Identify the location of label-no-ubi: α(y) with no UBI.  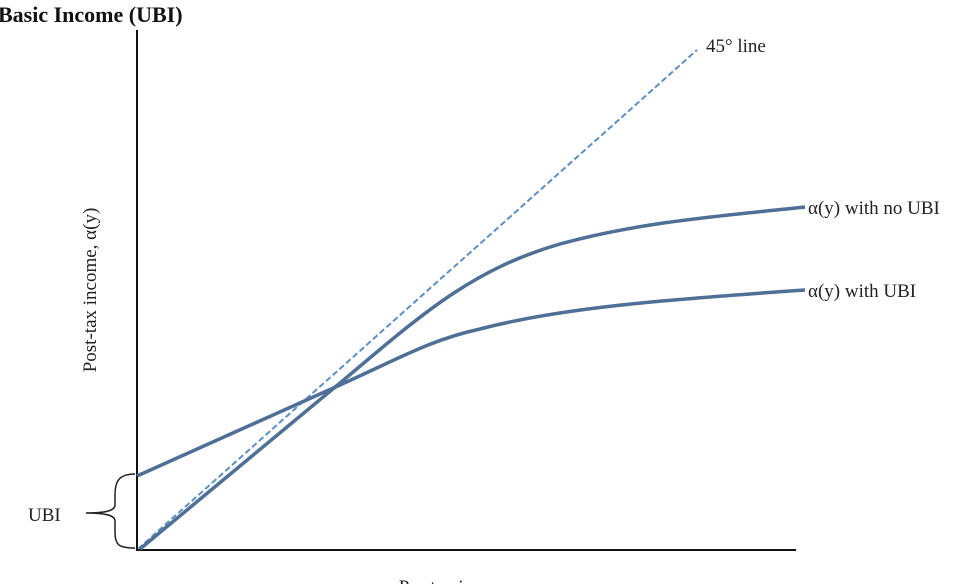
(874, 208).